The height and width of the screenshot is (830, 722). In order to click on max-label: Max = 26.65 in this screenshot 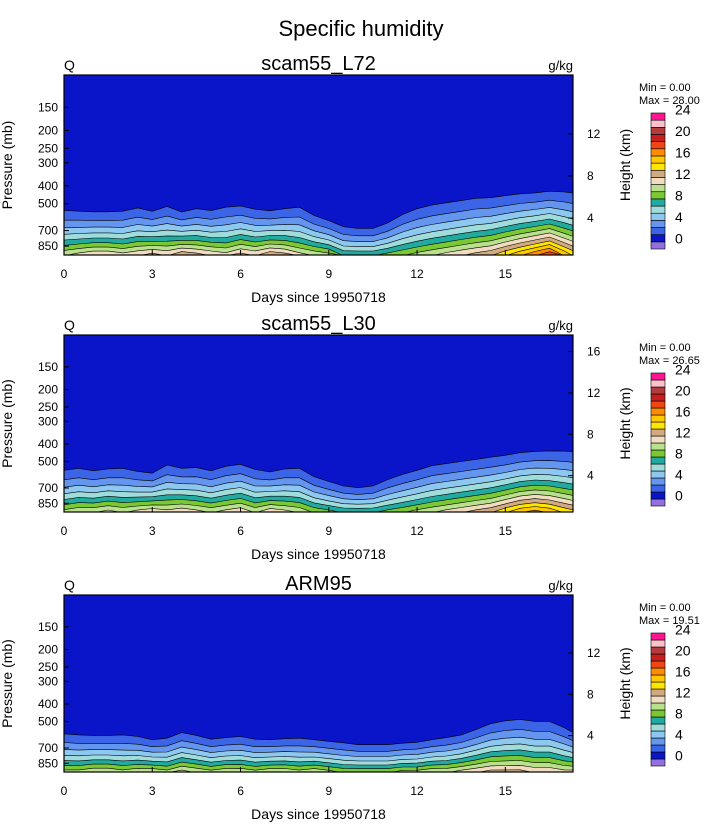, I will do `click(669, 361)`.